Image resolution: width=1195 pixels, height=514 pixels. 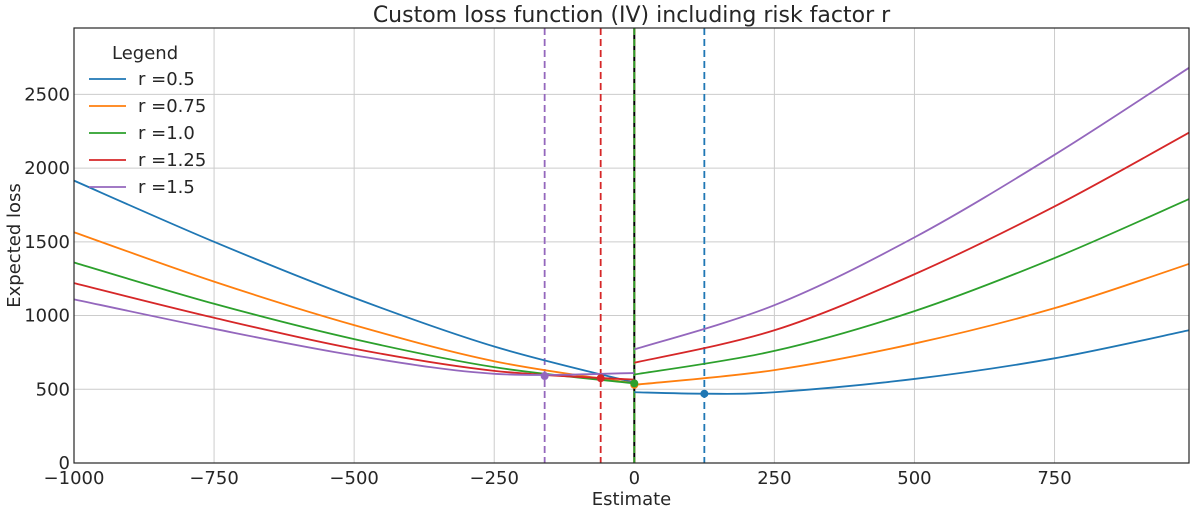 I want to click on vertical-reference-lines, so click(x=624, y=245).